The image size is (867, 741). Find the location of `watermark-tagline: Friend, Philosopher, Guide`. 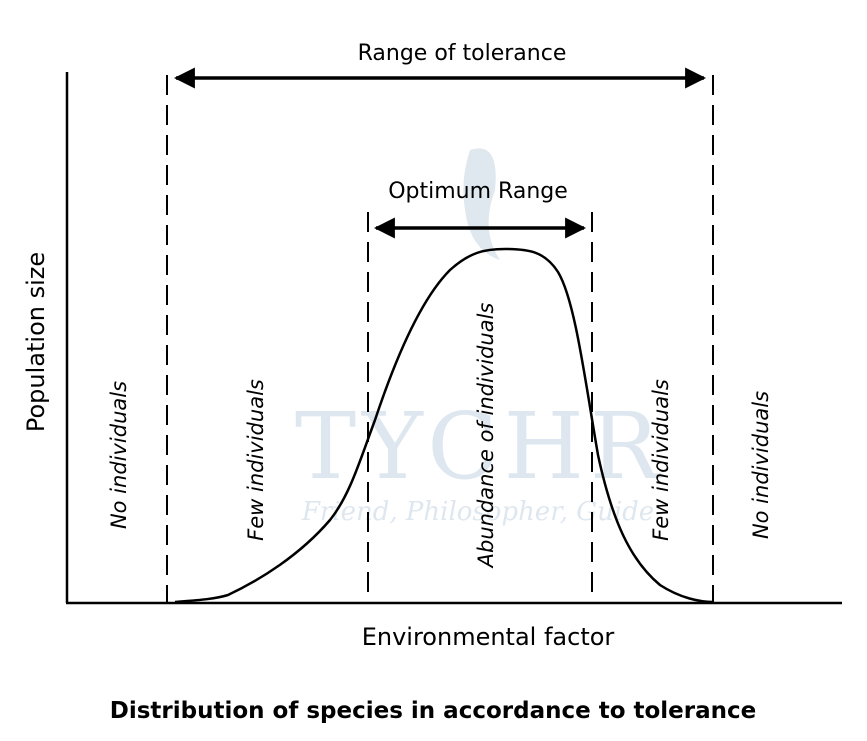

watermark-tagline: Friend, Philosopher, Guide is located at coordinates (477, 512).